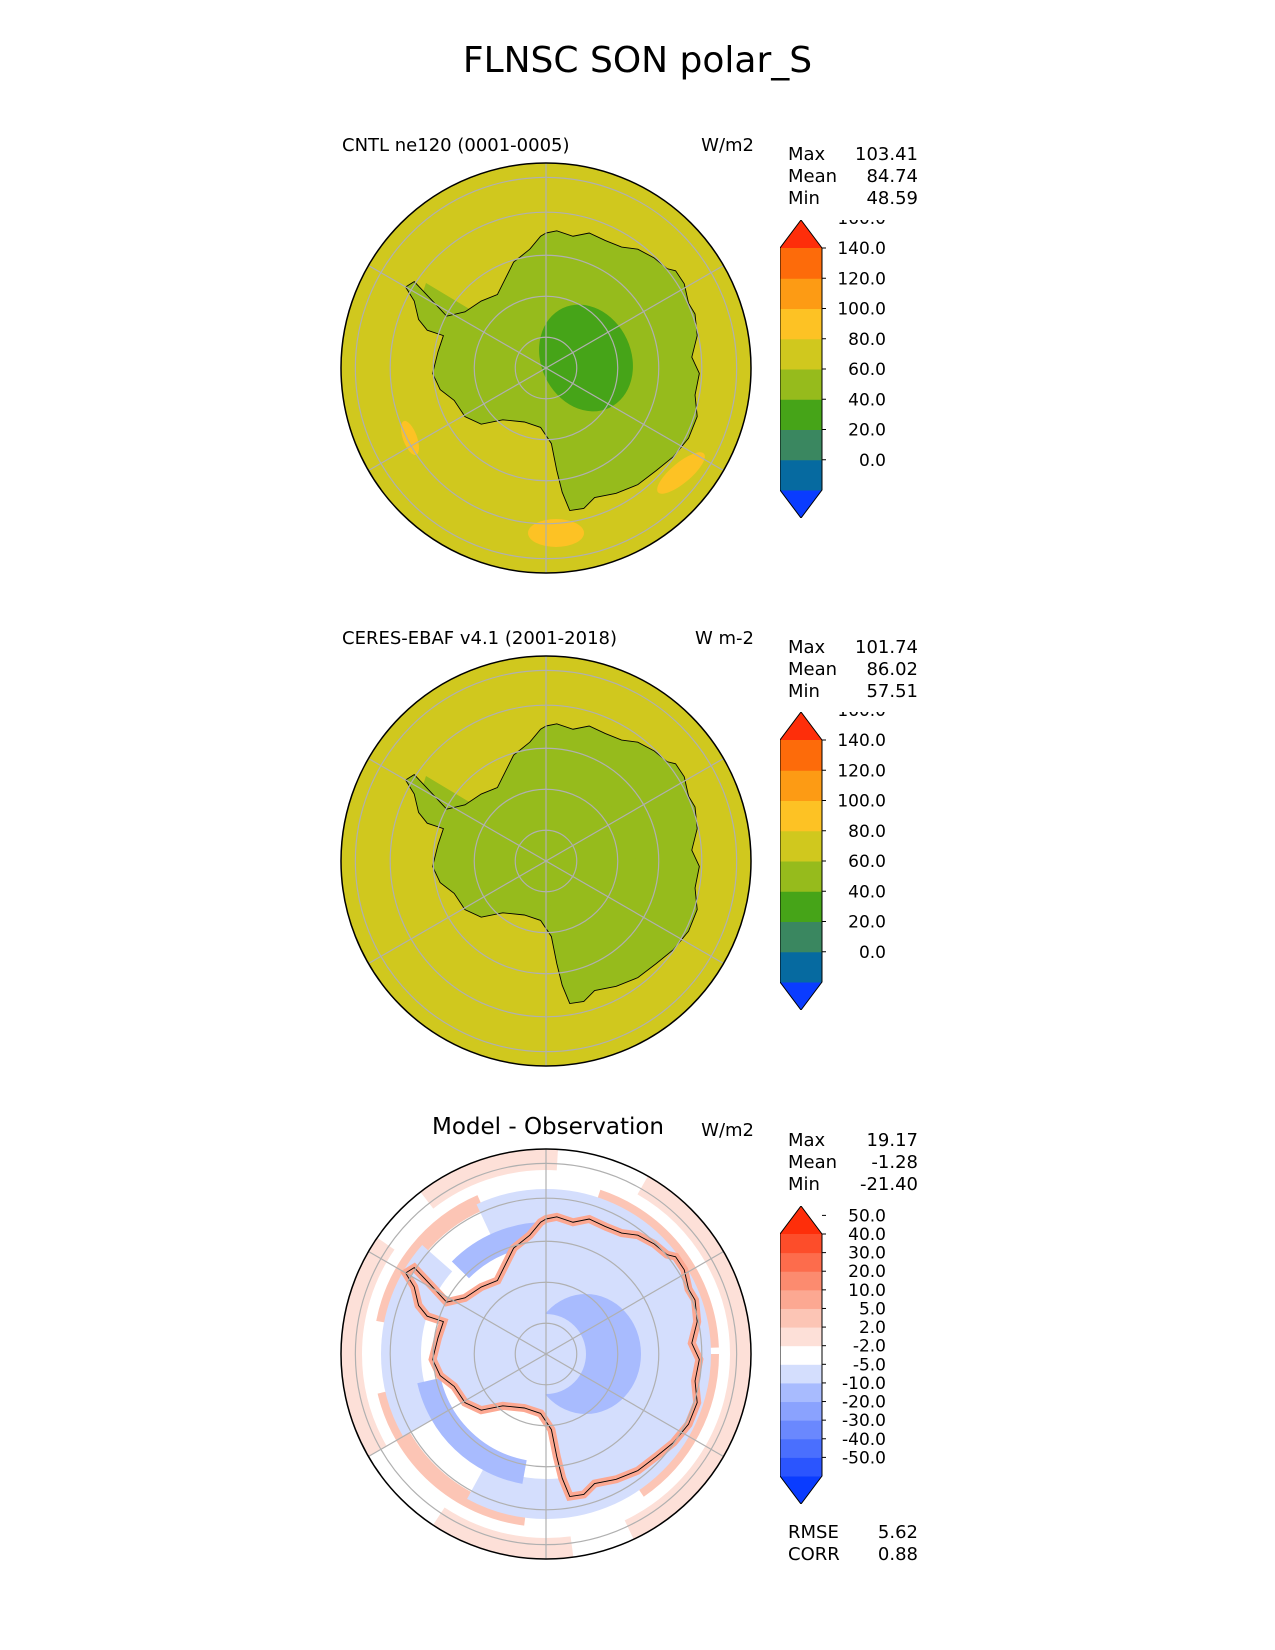 This screenshot has height=1650, width=1275. I want to click on stat-mean: Mean 86.02, so click(853, 669).